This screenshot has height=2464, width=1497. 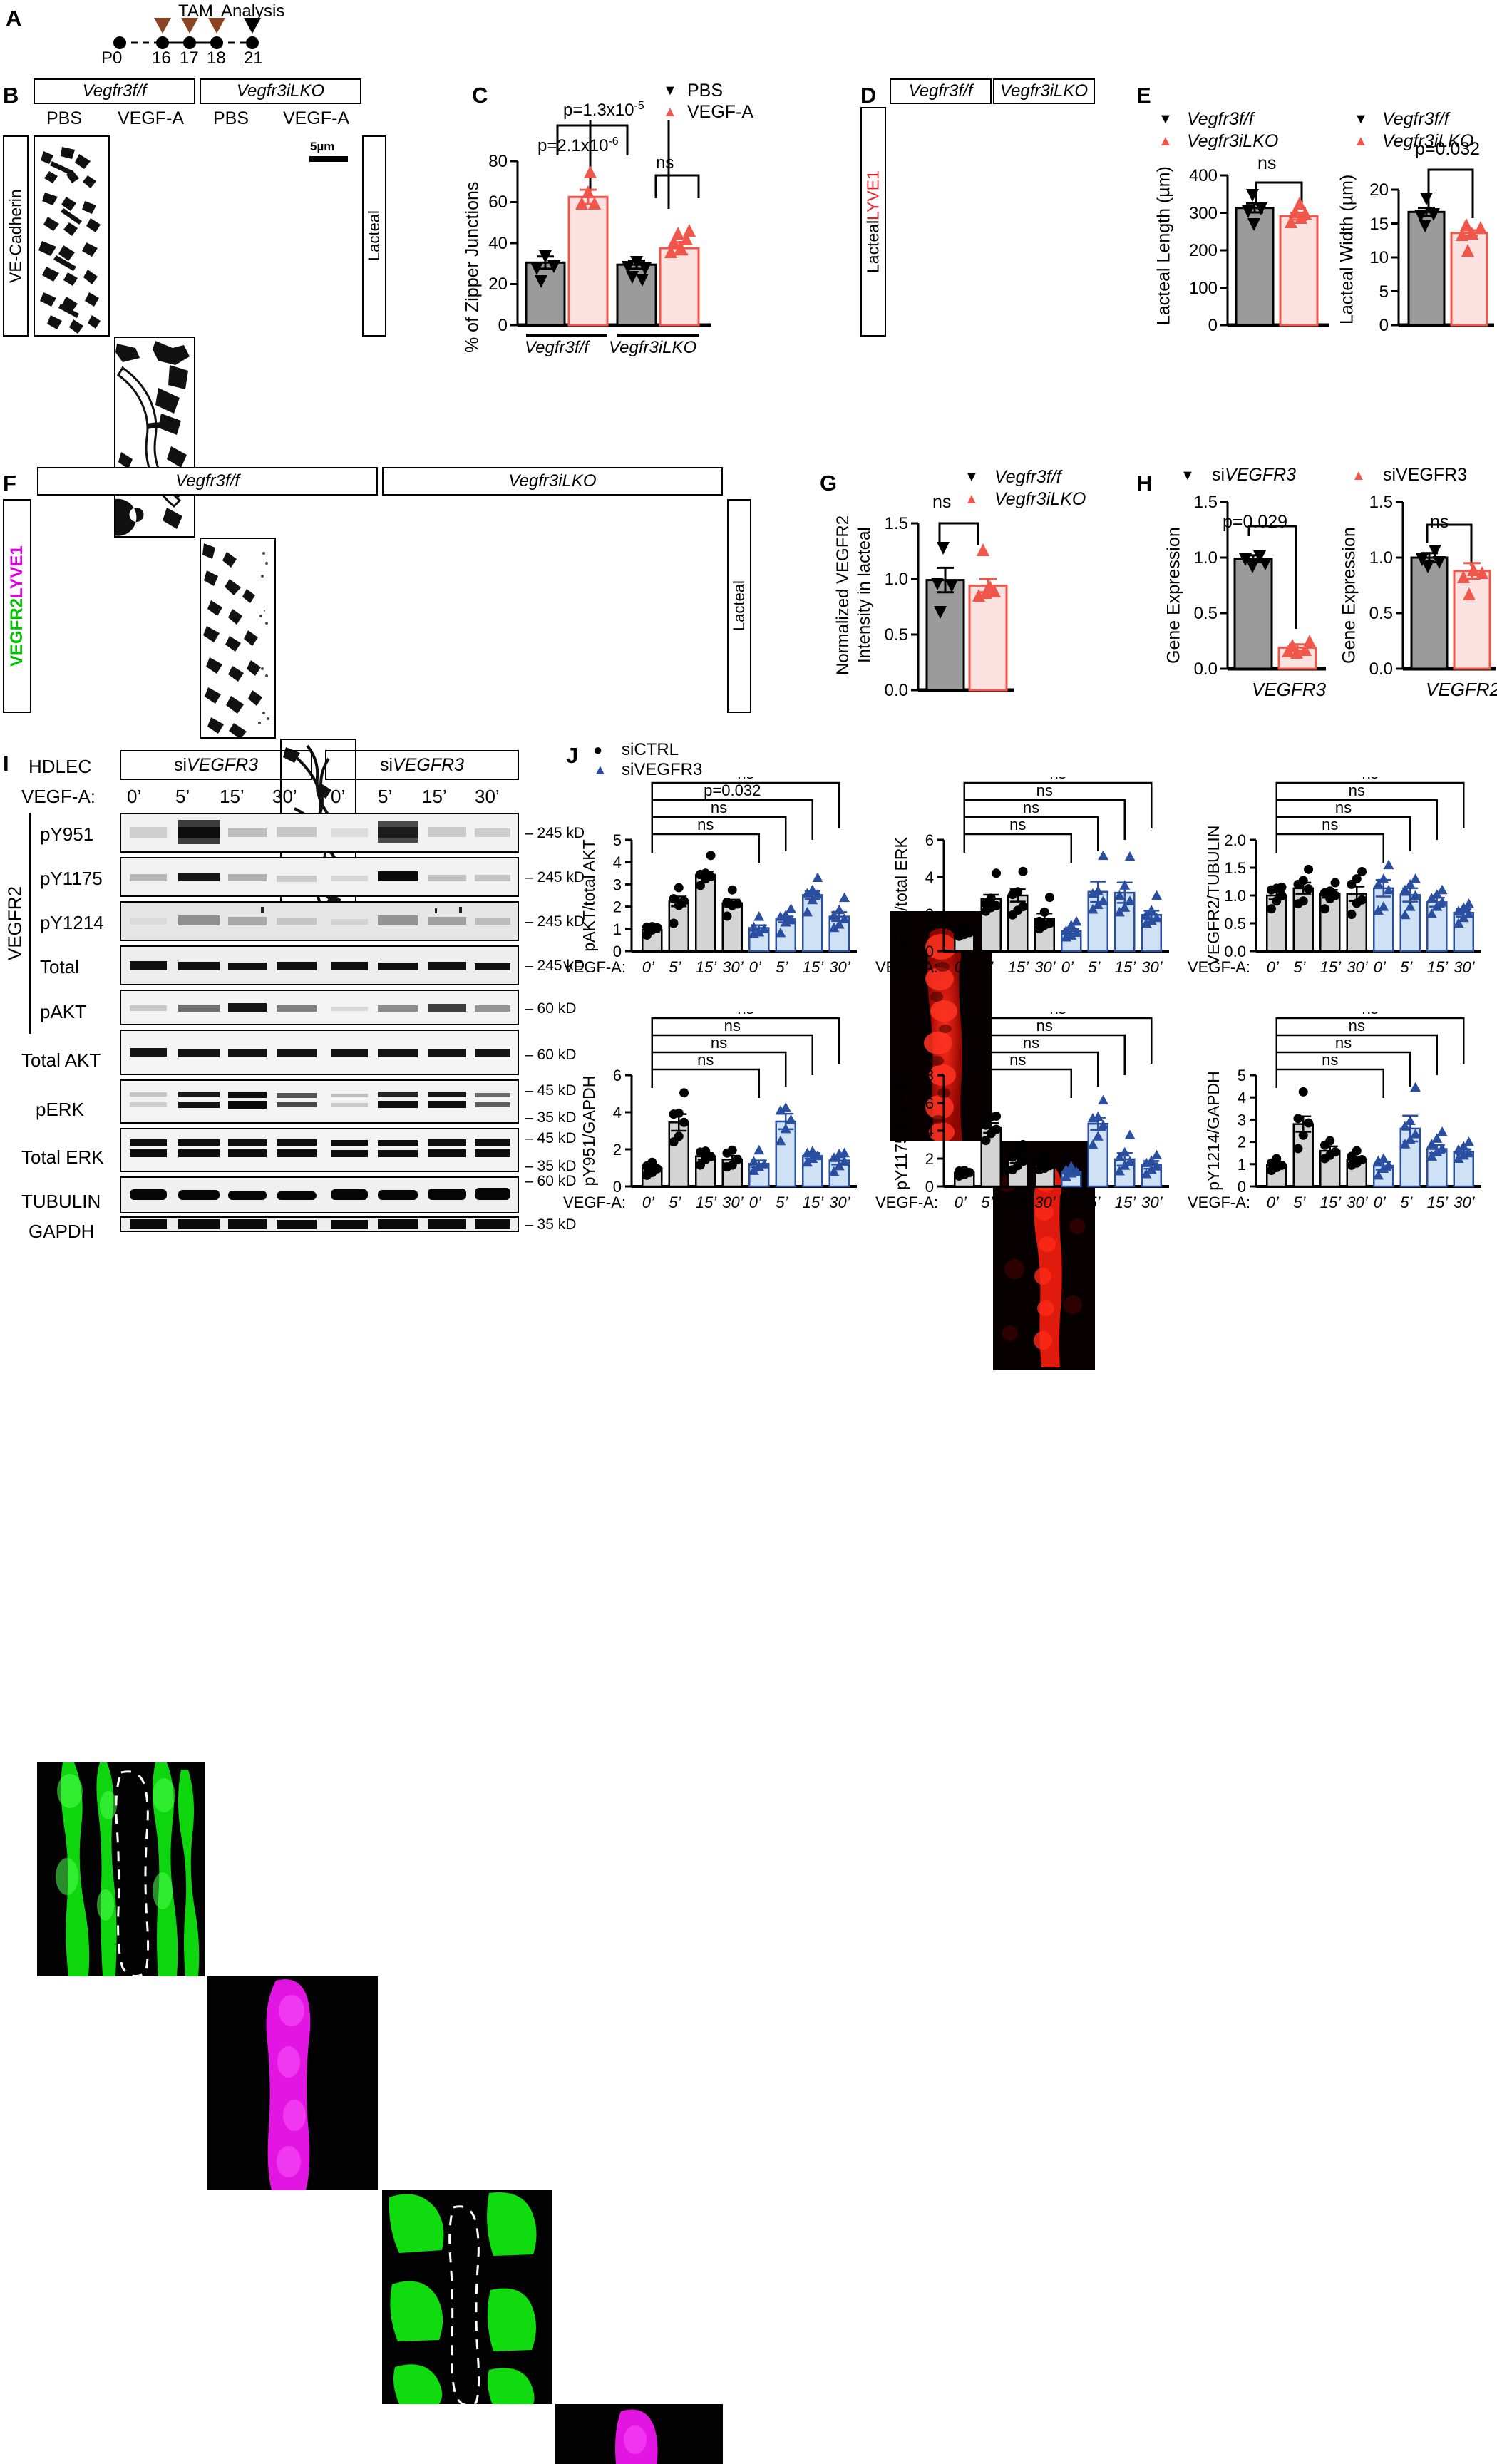 What do you see at coordinates (374, 236) in the screenshot?
I see `panel-b-right-label: Lacteal` at bounding box center [374, 236].